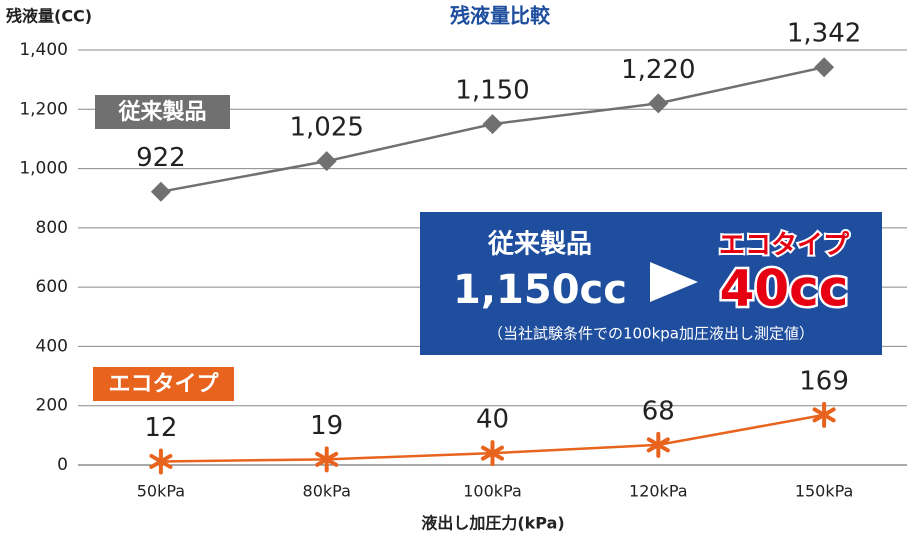 Image resolution: width=907 pixels, height=538 pixels. I want to click on y-tick-label: 0, so click(62, 465).